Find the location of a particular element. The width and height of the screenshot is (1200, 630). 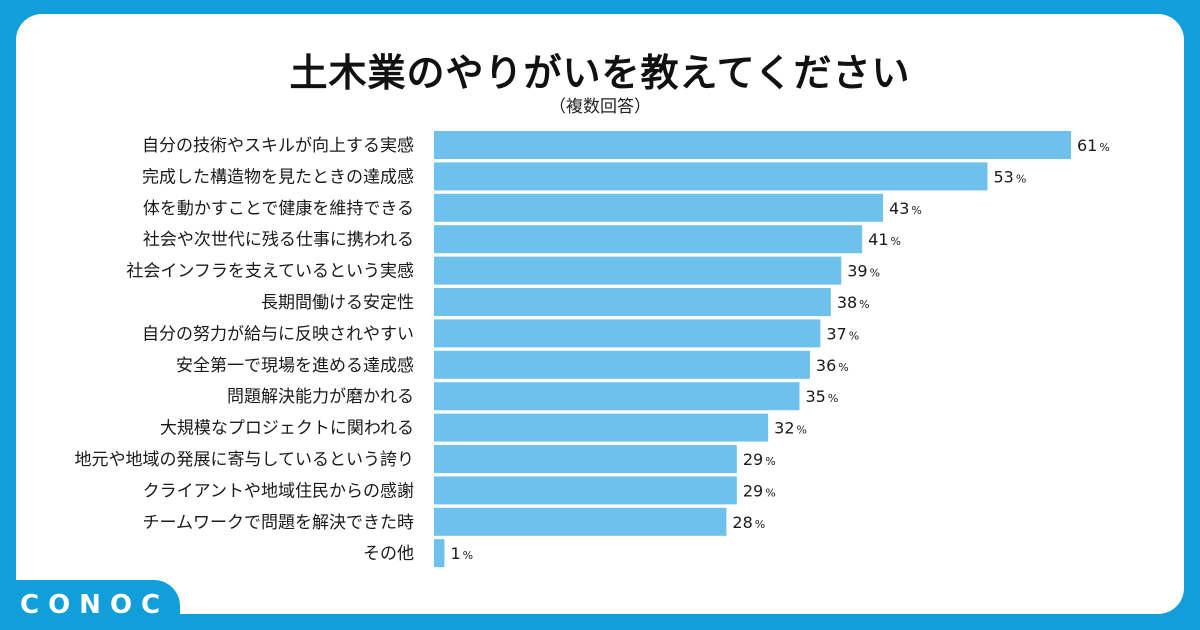

category-label: チームワークで問題を解決できた時 is located at coordinates (279, 523).